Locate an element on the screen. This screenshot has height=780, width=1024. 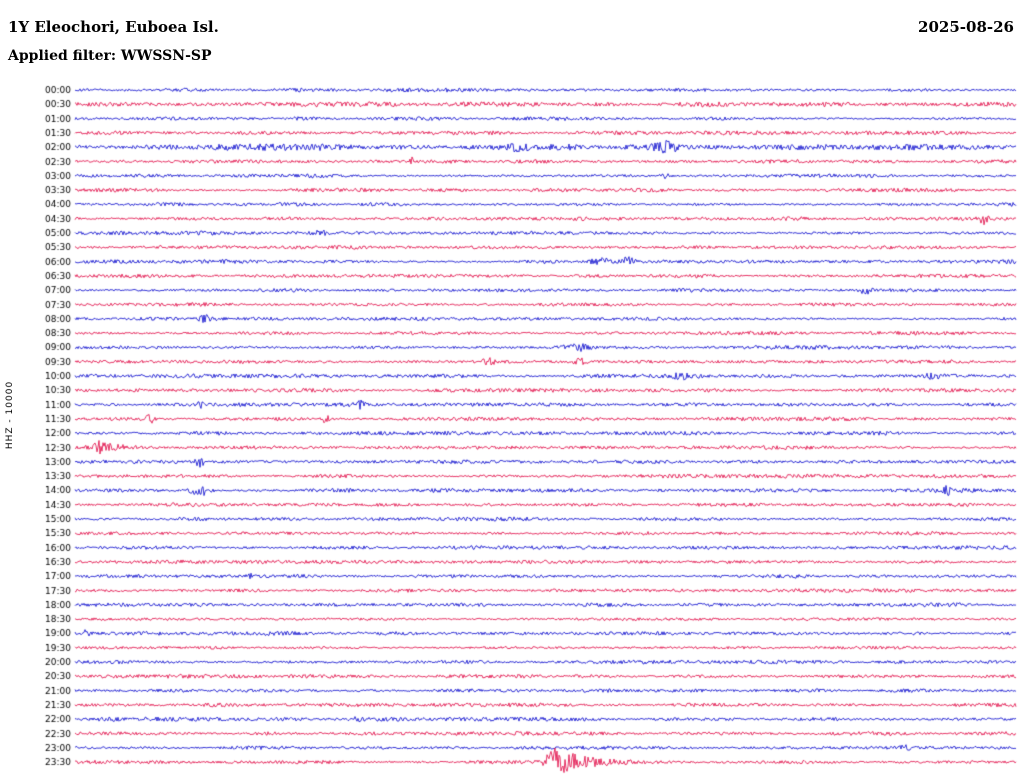
channel-scale-label: HHZ - 10000 is located at coordinates (10, 415).